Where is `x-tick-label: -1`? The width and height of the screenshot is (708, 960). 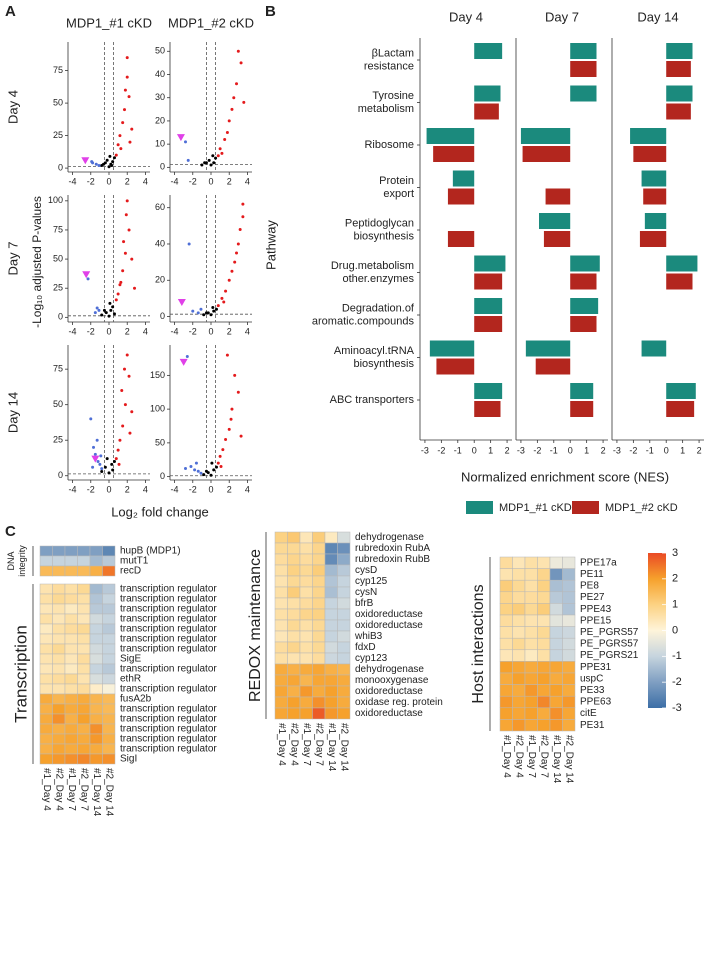
x-tick-label: -1 is located at coordinates (554, 450).